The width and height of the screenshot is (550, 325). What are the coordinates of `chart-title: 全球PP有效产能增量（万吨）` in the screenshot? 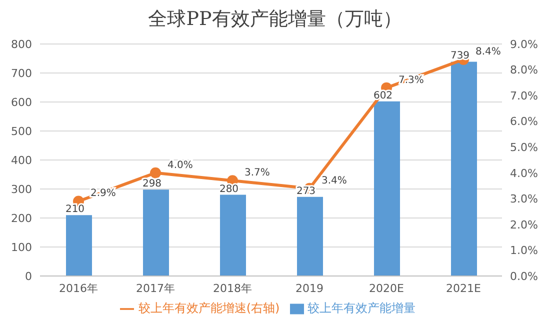 It's located at (275, 19).